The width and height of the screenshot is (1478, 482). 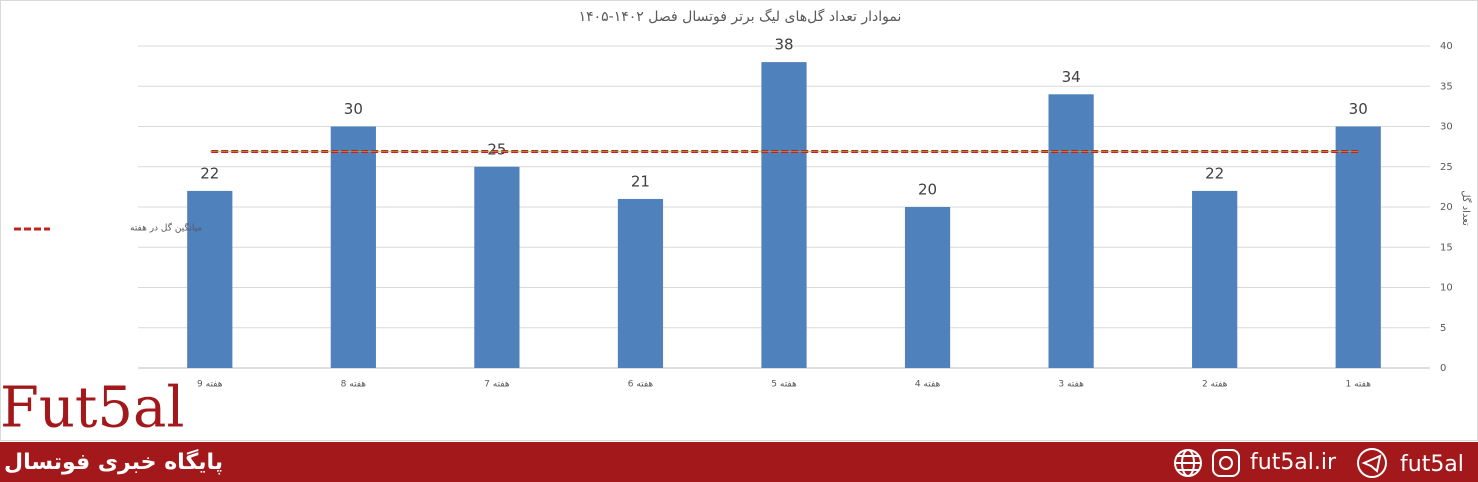 What do you see at coordinates (1446, 86) in the screenshot?
I see `y-tick-label: 35` at bounding box center [1446, 86].